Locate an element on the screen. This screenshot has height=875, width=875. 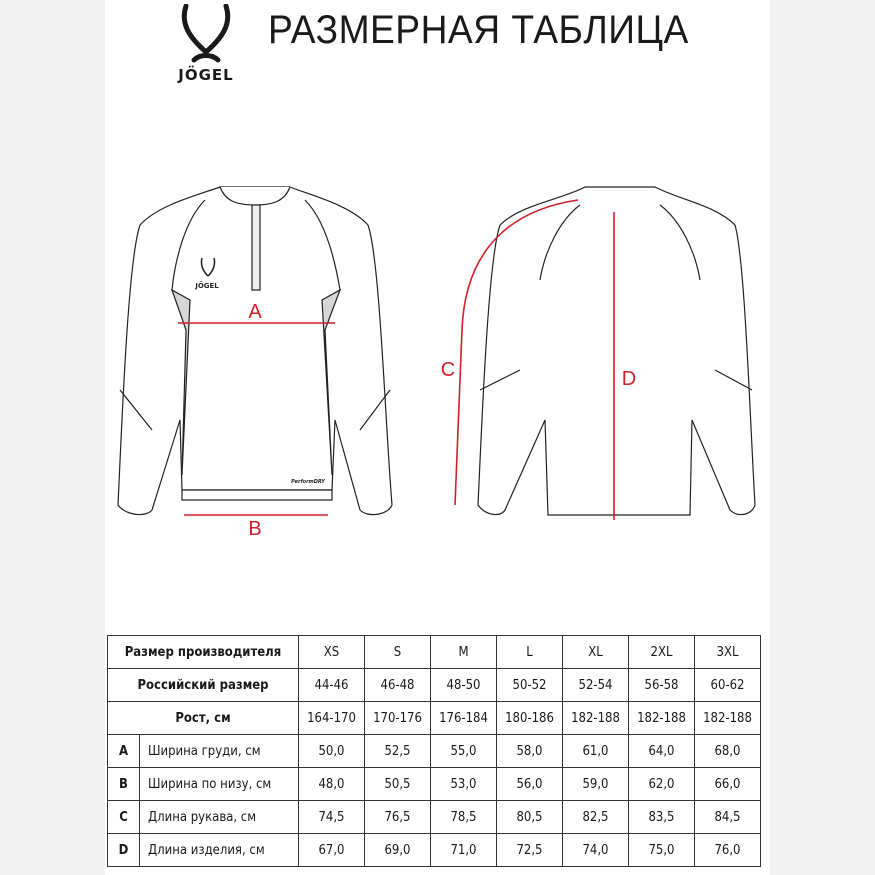
cell: 83,5 is located at coordinates (661, 817).